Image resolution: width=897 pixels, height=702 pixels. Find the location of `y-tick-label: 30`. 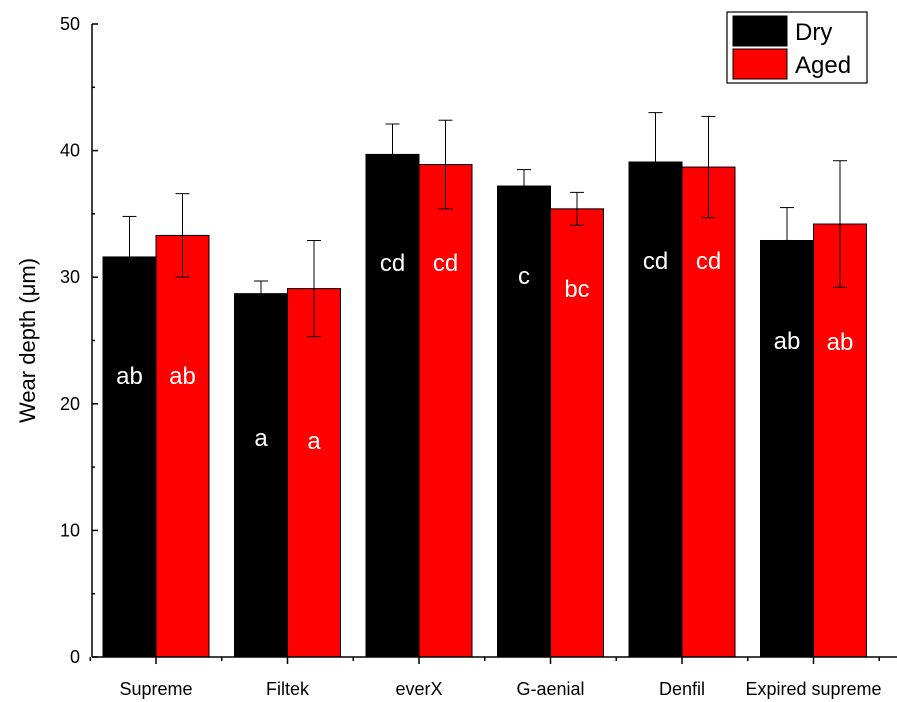

y-tick-label: 30 is located at coordinates (70, 277).